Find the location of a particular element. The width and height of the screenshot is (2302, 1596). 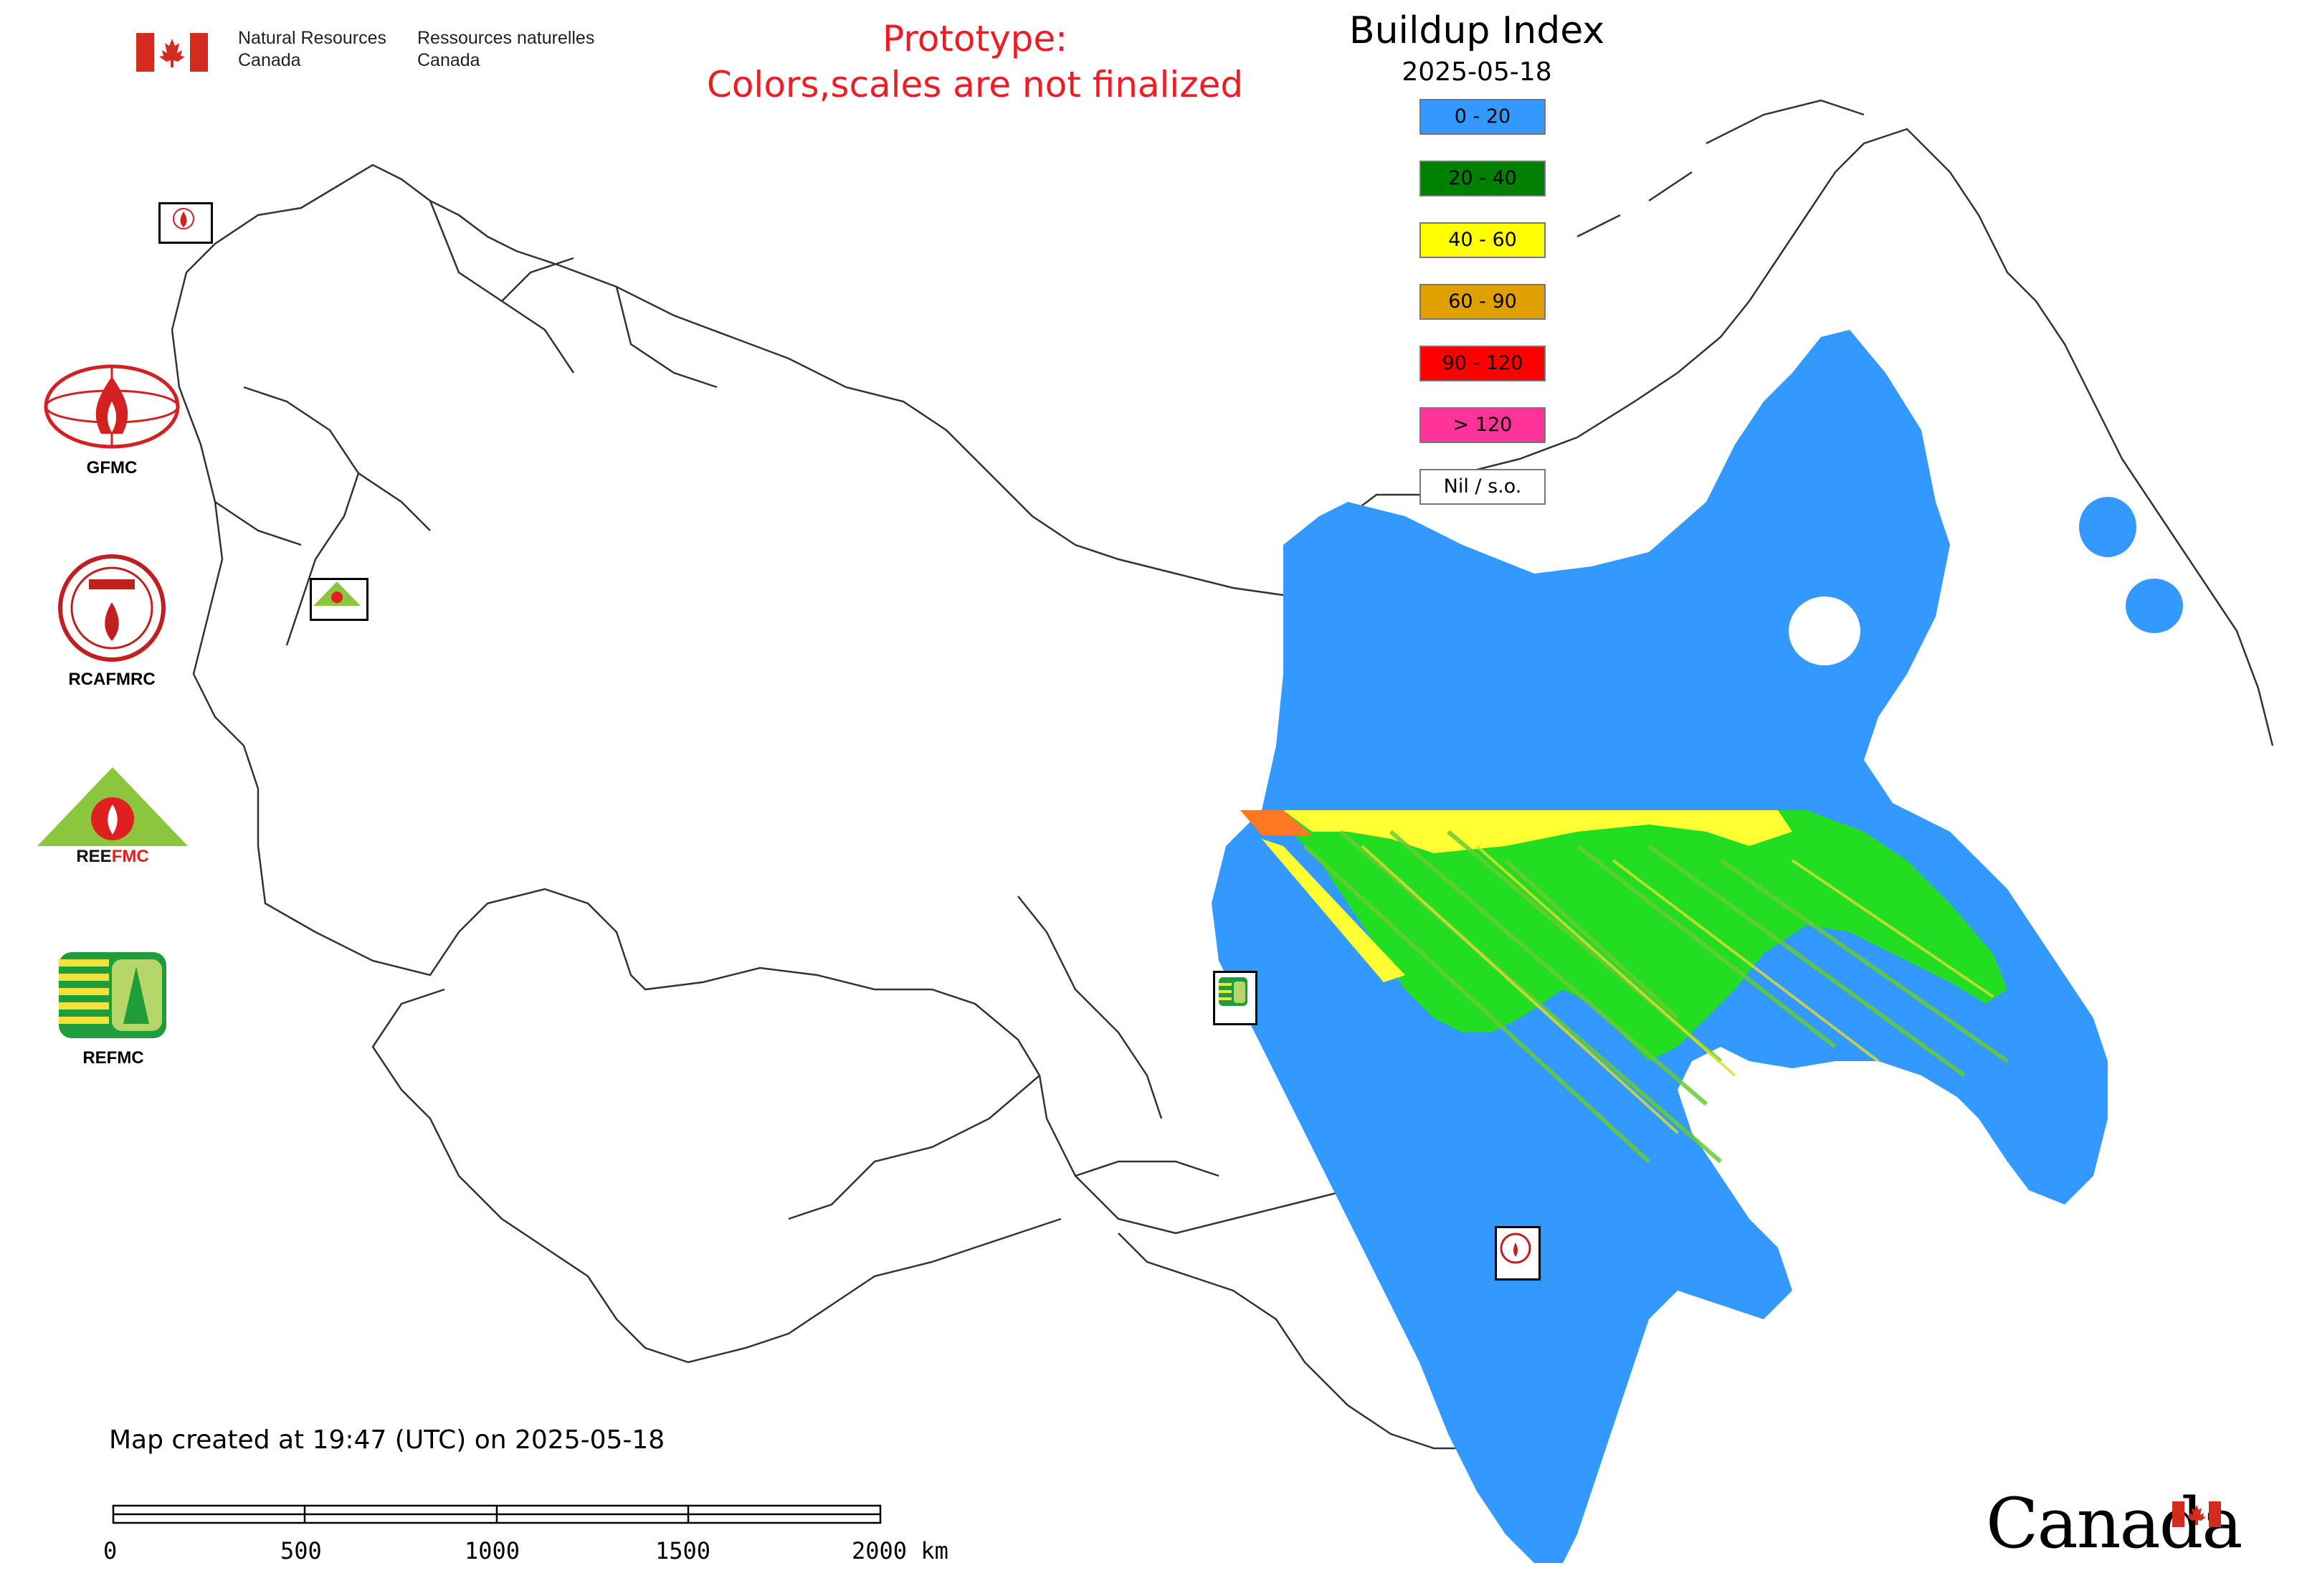

moderate-index-band is located at coordinates (1645, 935).